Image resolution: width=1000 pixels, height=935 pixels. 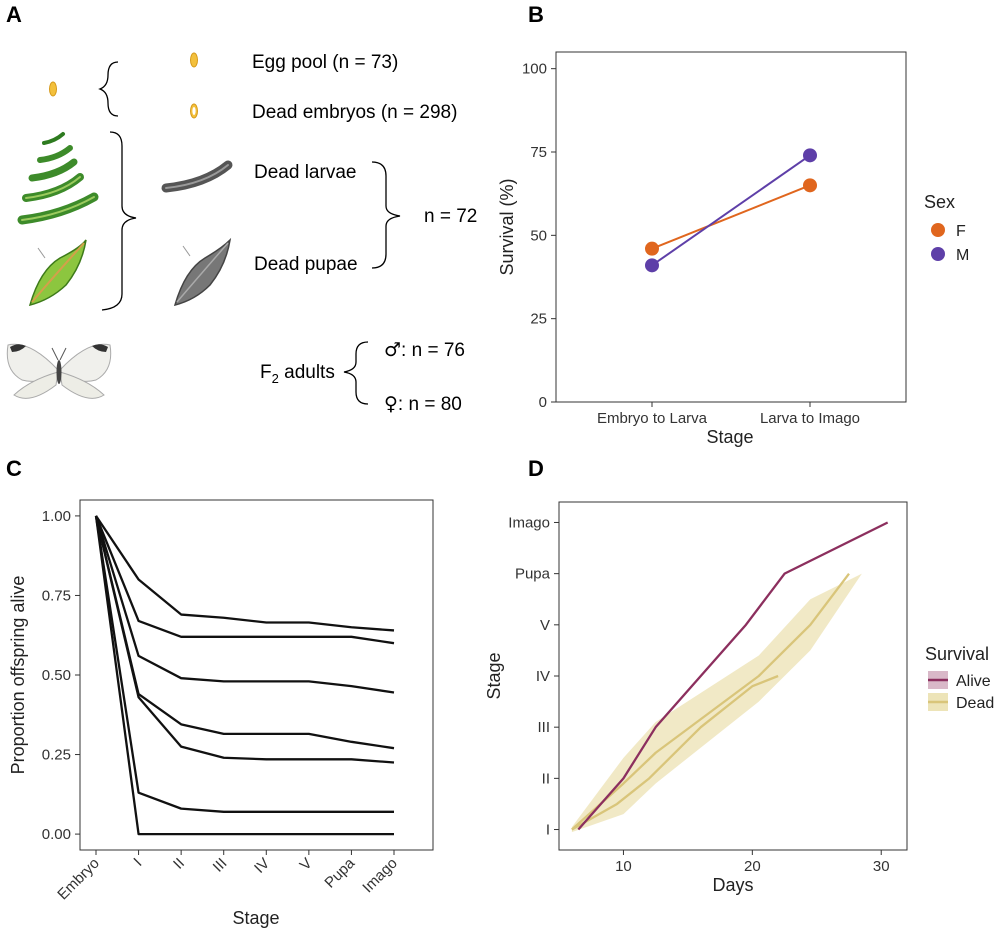 I want to click on egg-pool-icon, so click(x=194, y=60).